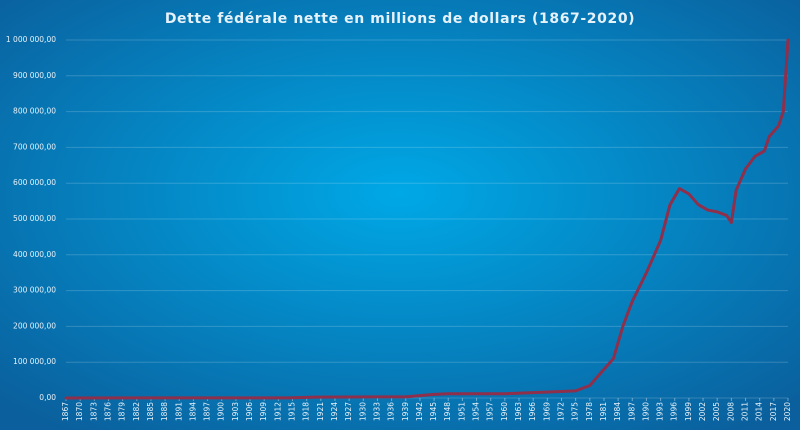 This screenshot has height=430, width=800. I want to click on y-tick-label: 1 000 000,00, so click(31, 39).